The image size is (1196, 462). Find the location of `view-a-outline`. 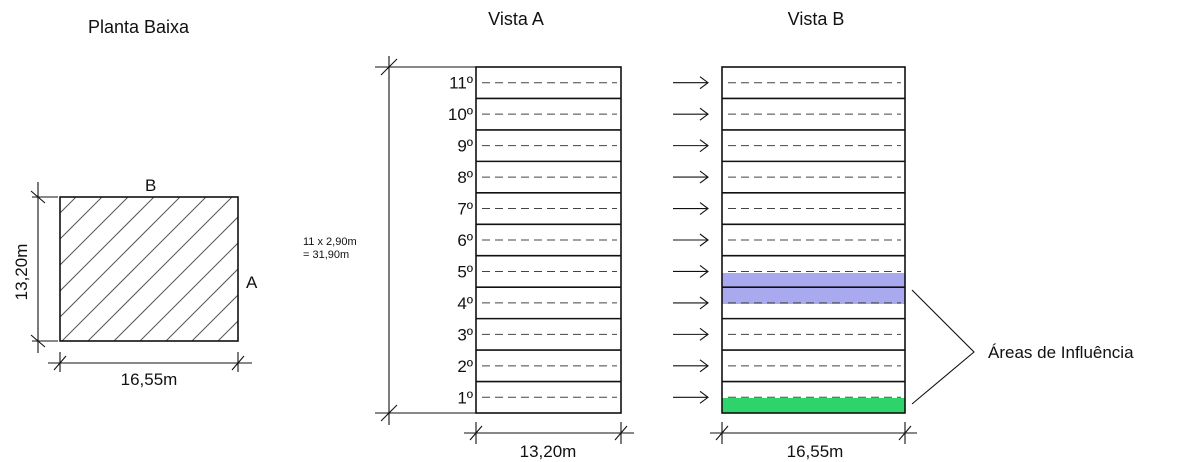

view-a-outline is located at coordinates (548, 240).